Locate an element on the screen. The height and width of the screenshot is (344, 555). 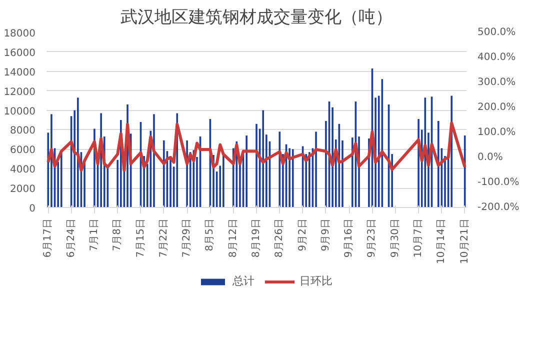
line-series is located at coordinates (256, 147).